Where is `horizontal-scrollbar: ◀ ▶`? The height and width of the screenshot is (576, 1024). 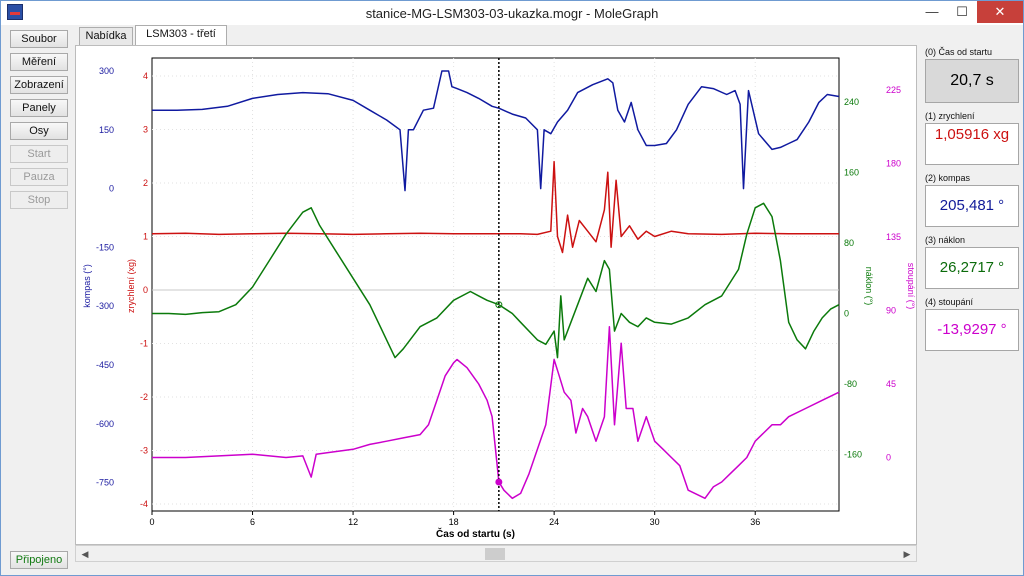 horizontal-scrollbar: ◀ ▶ is located at coordinates (496, 553).